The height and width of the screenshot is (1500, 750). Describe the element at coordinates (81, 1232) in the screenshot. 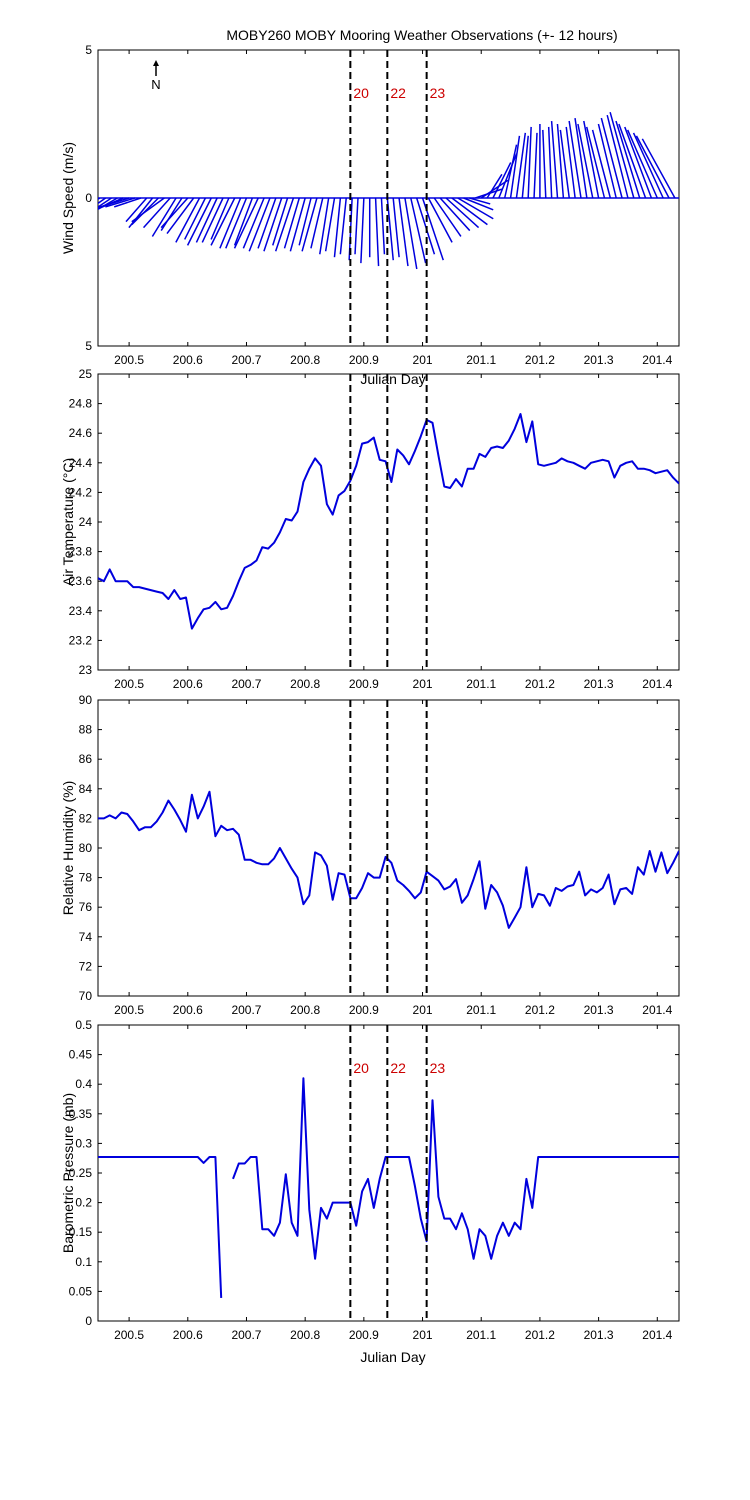

I see `y-tick-label: 0.15` at that location.